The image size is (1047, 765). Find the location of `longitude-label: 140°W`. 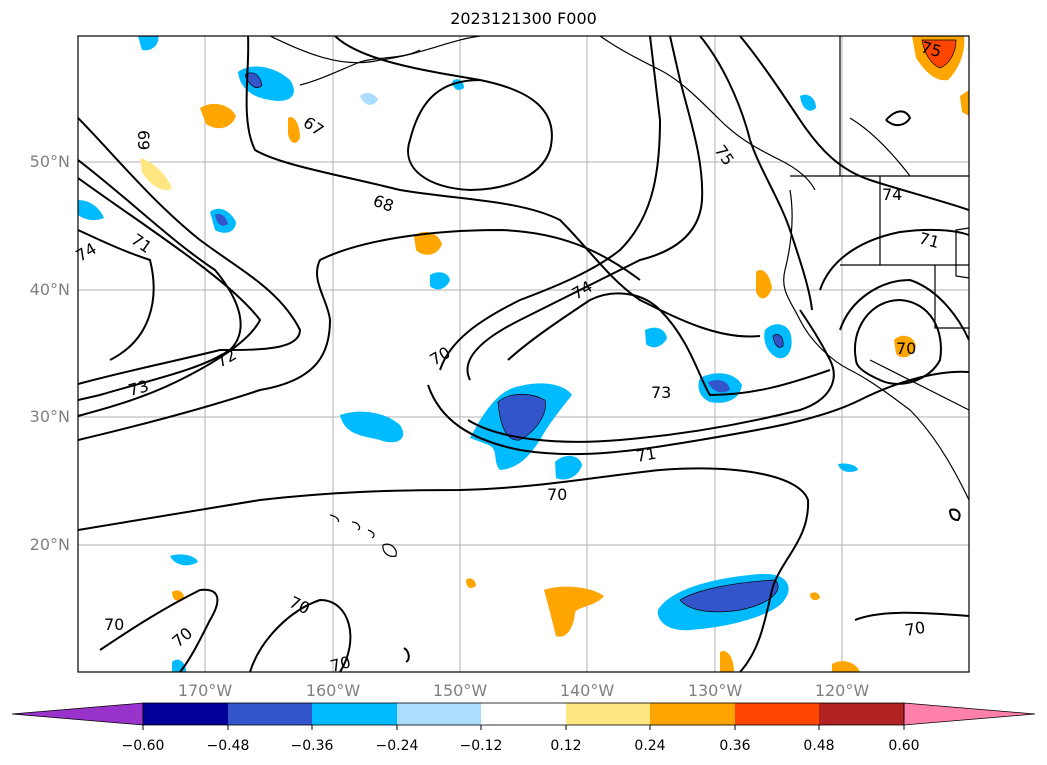

longitude-label: 140°W is located at coordinates (587, 690).